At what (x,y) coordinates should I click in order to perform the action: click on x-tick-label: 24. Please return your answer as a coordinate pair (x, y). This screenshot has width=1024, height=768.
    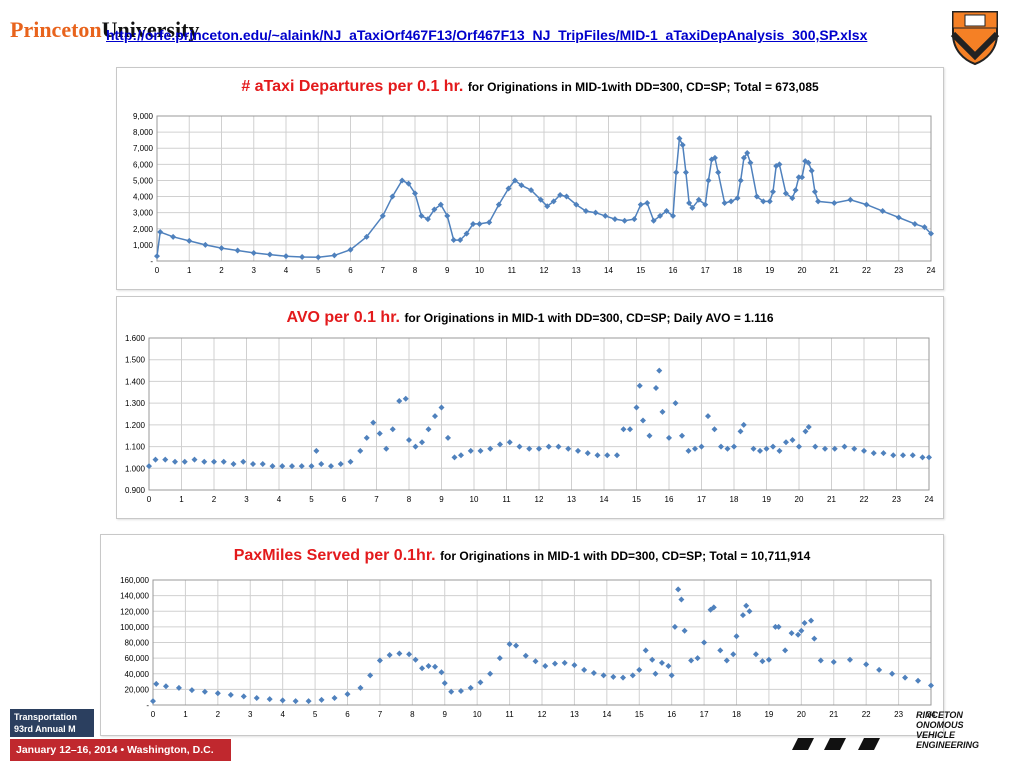
    Looking at the image, I should click on (931, 270).